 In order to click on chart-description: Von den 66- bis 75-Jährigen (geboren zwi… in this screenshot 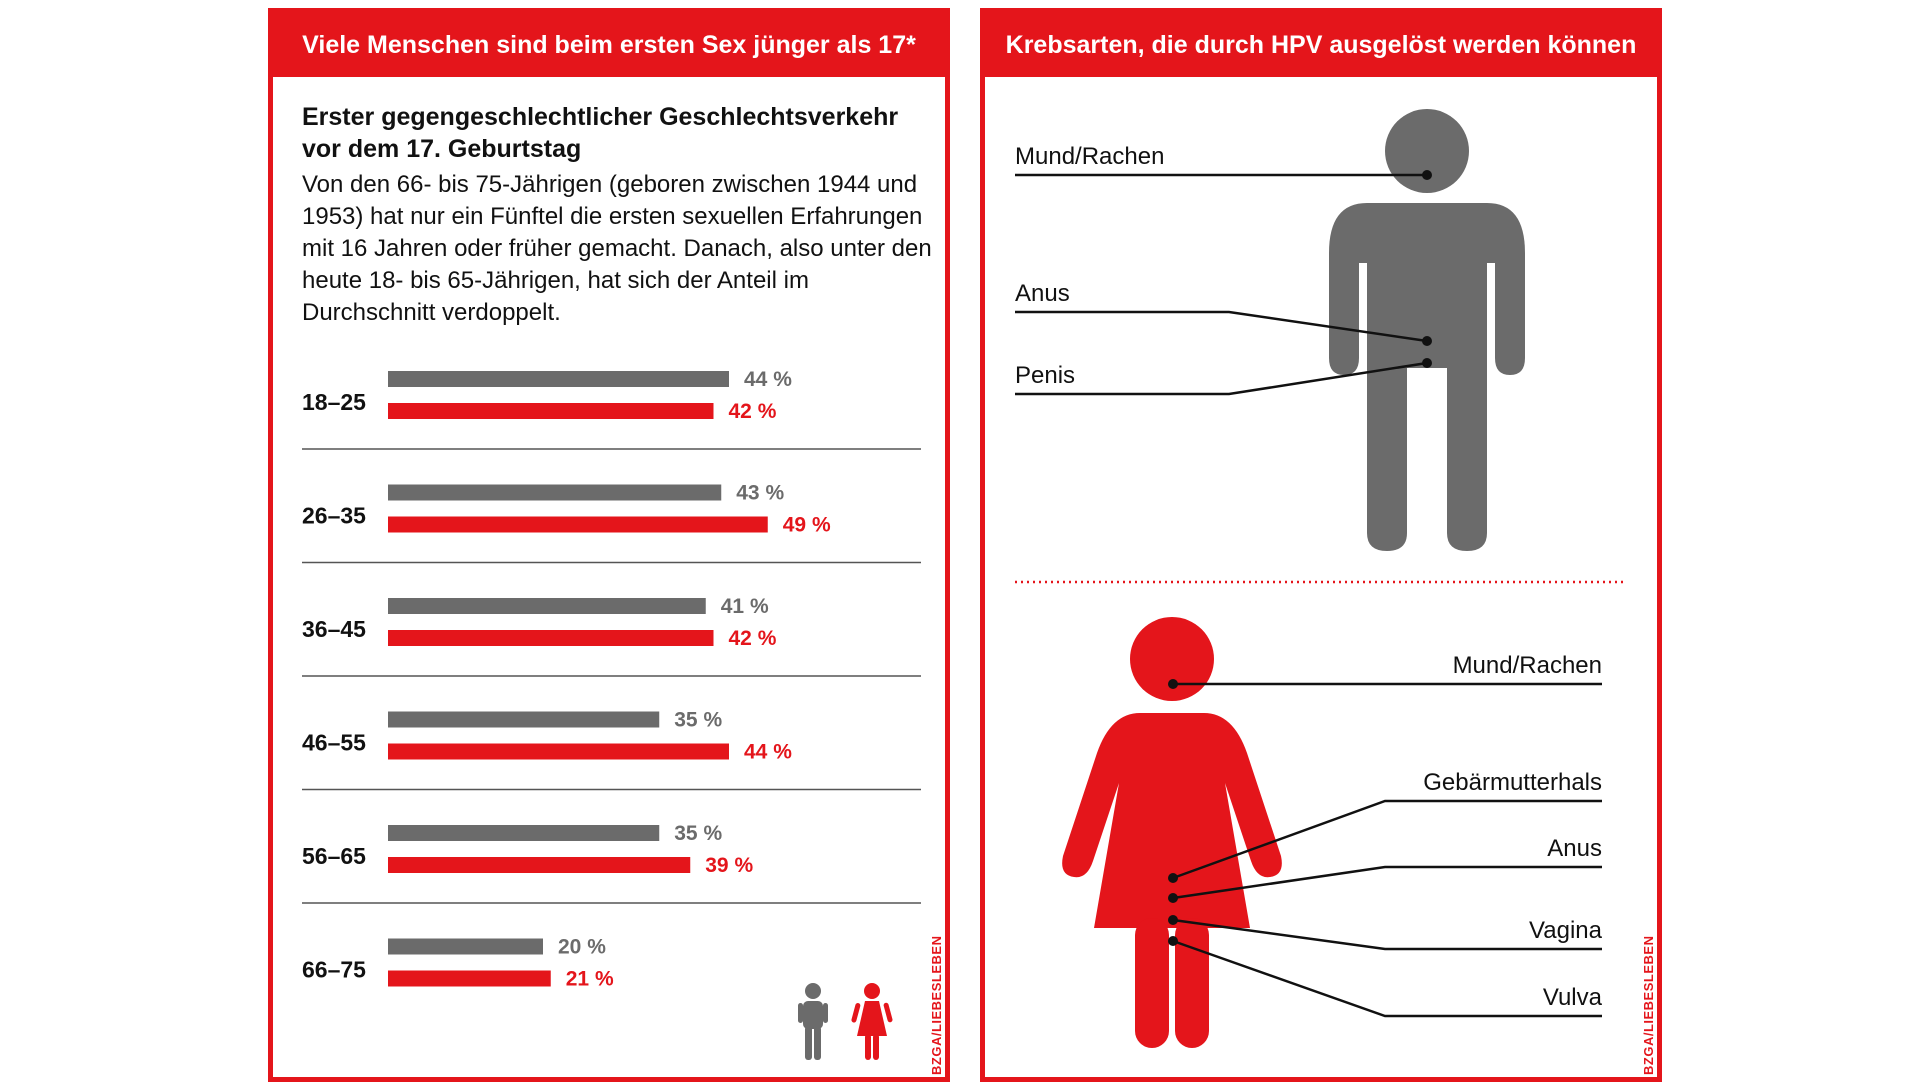, I will do `click(617, 248)`.